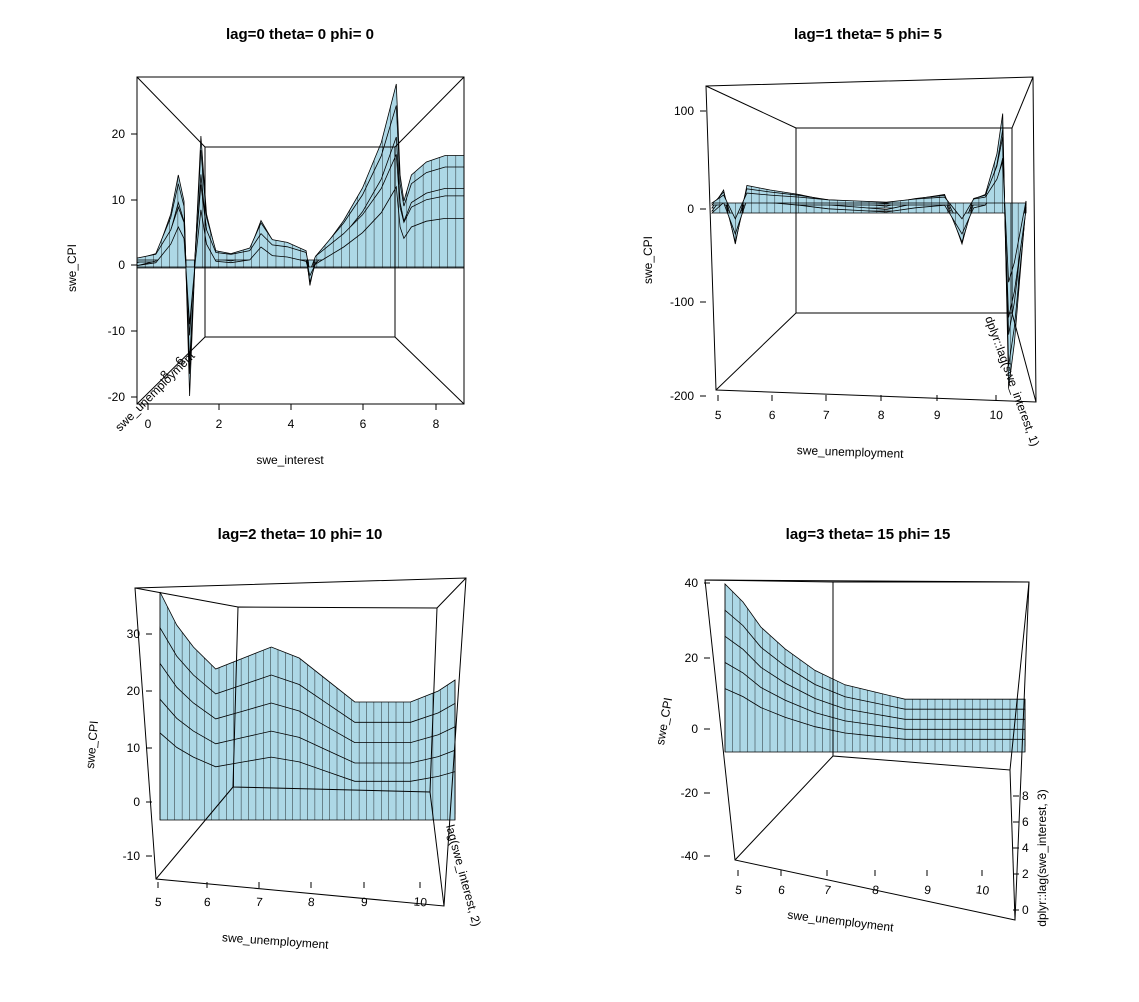 Image resolution: width=1139 pixels, height=1002 pixels. Describe the element at coordinates (300, 34) in the screenshot. I see `chart-title-lag0: lag=0 theta= 0 phi= 0` at that location.